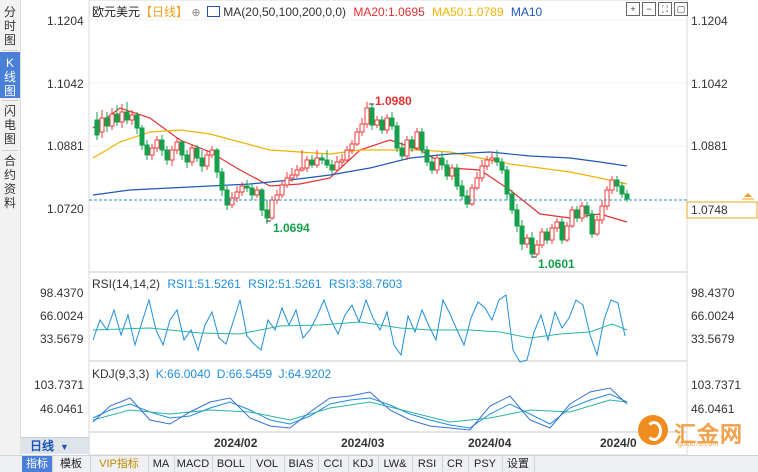 This screenshot has height=472, width=758. Describe the element at coordinates (485, 464) in the screenshot. I see `toolbar-tab-psy: PSY` at that location.